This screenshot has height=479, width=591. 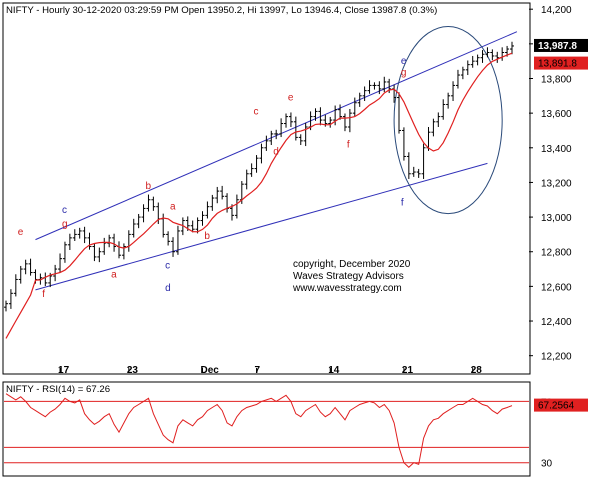 I want to click on rsi-value-badge, so click(x=561, y=405).